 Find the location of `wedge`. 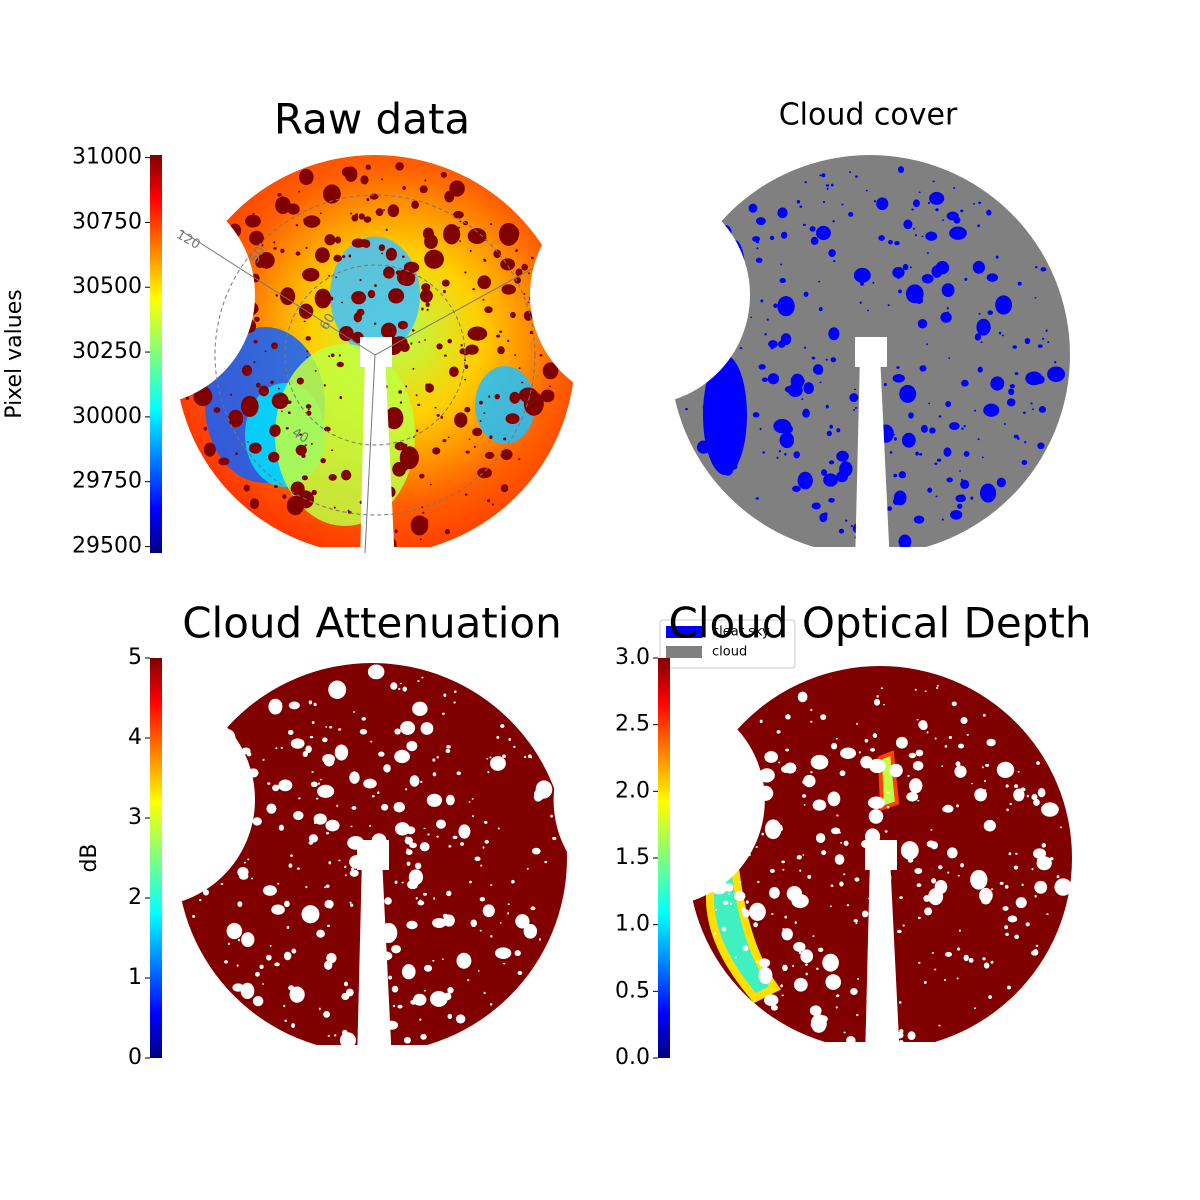

wedge is located at coordinates (882, 959).